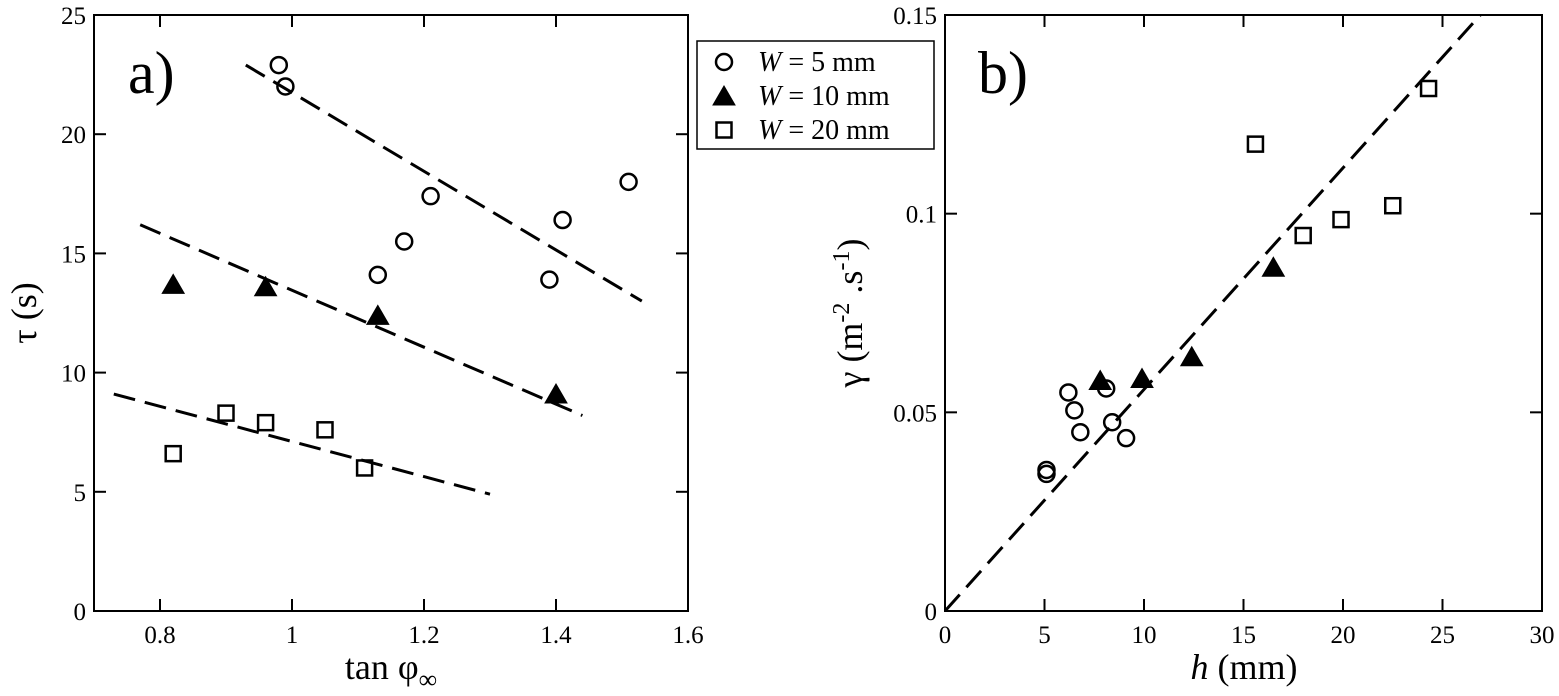 This screenshot has height=696, width=1559. I want to click on panel-b-x-tick-label: 30, so click(1542, 635).